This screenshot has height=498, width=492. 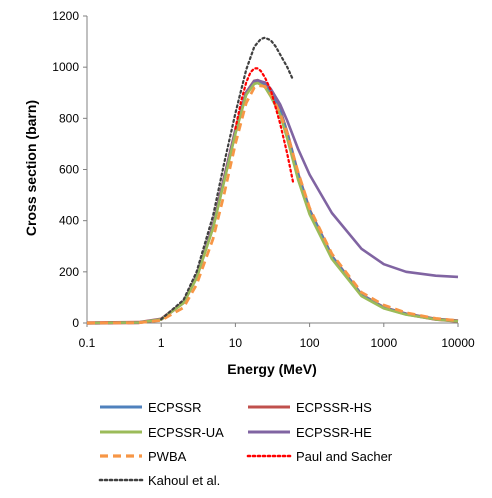 I want to click on x-tick-label: 10, so click(x=236, y=343).